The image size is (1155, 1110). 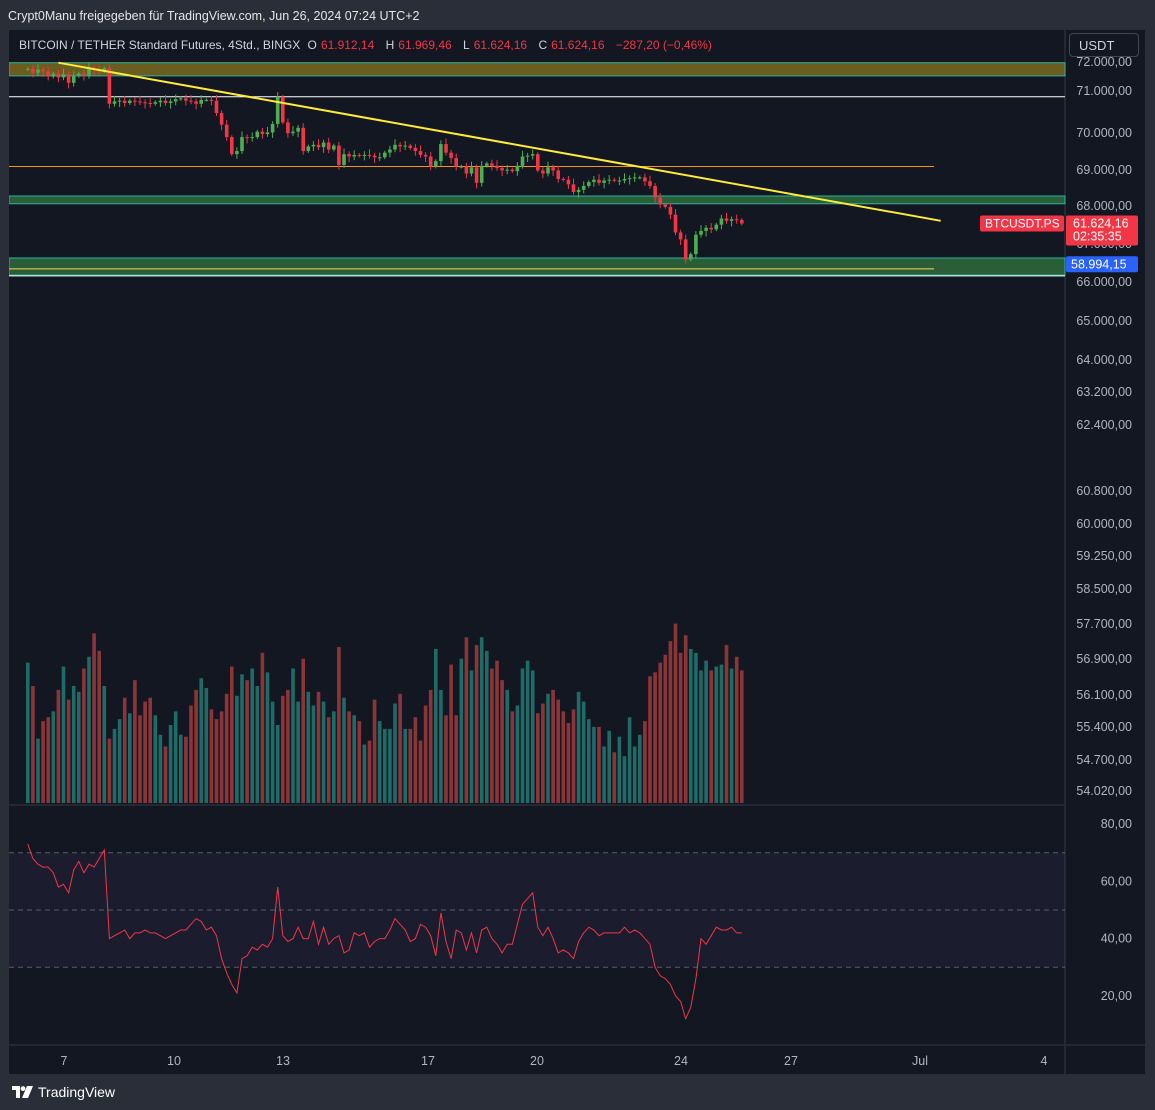 I want to click on tradingview-logo-icon, so click(x=22, y=1092).